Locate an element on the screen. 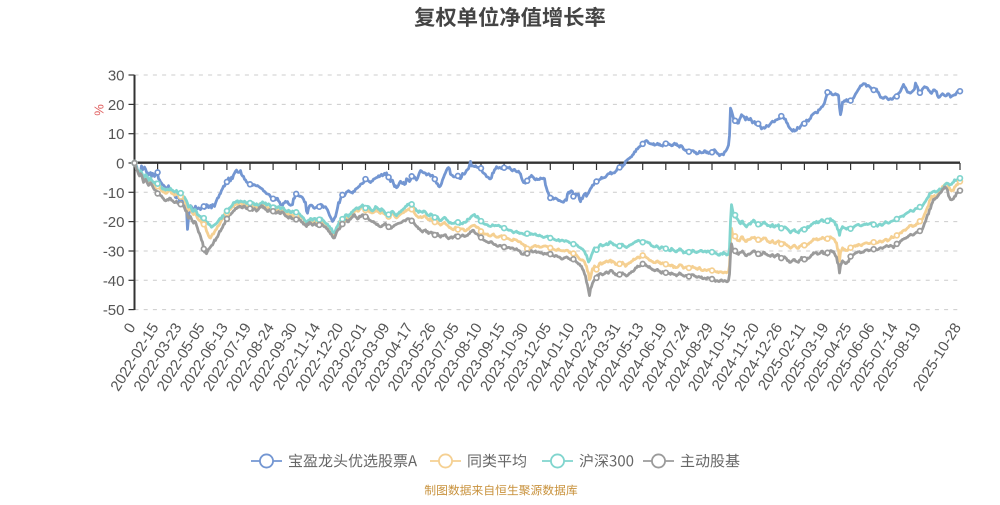 The image size is (1000, 505). svg-text: 20 is located at coordinates (116, 105).